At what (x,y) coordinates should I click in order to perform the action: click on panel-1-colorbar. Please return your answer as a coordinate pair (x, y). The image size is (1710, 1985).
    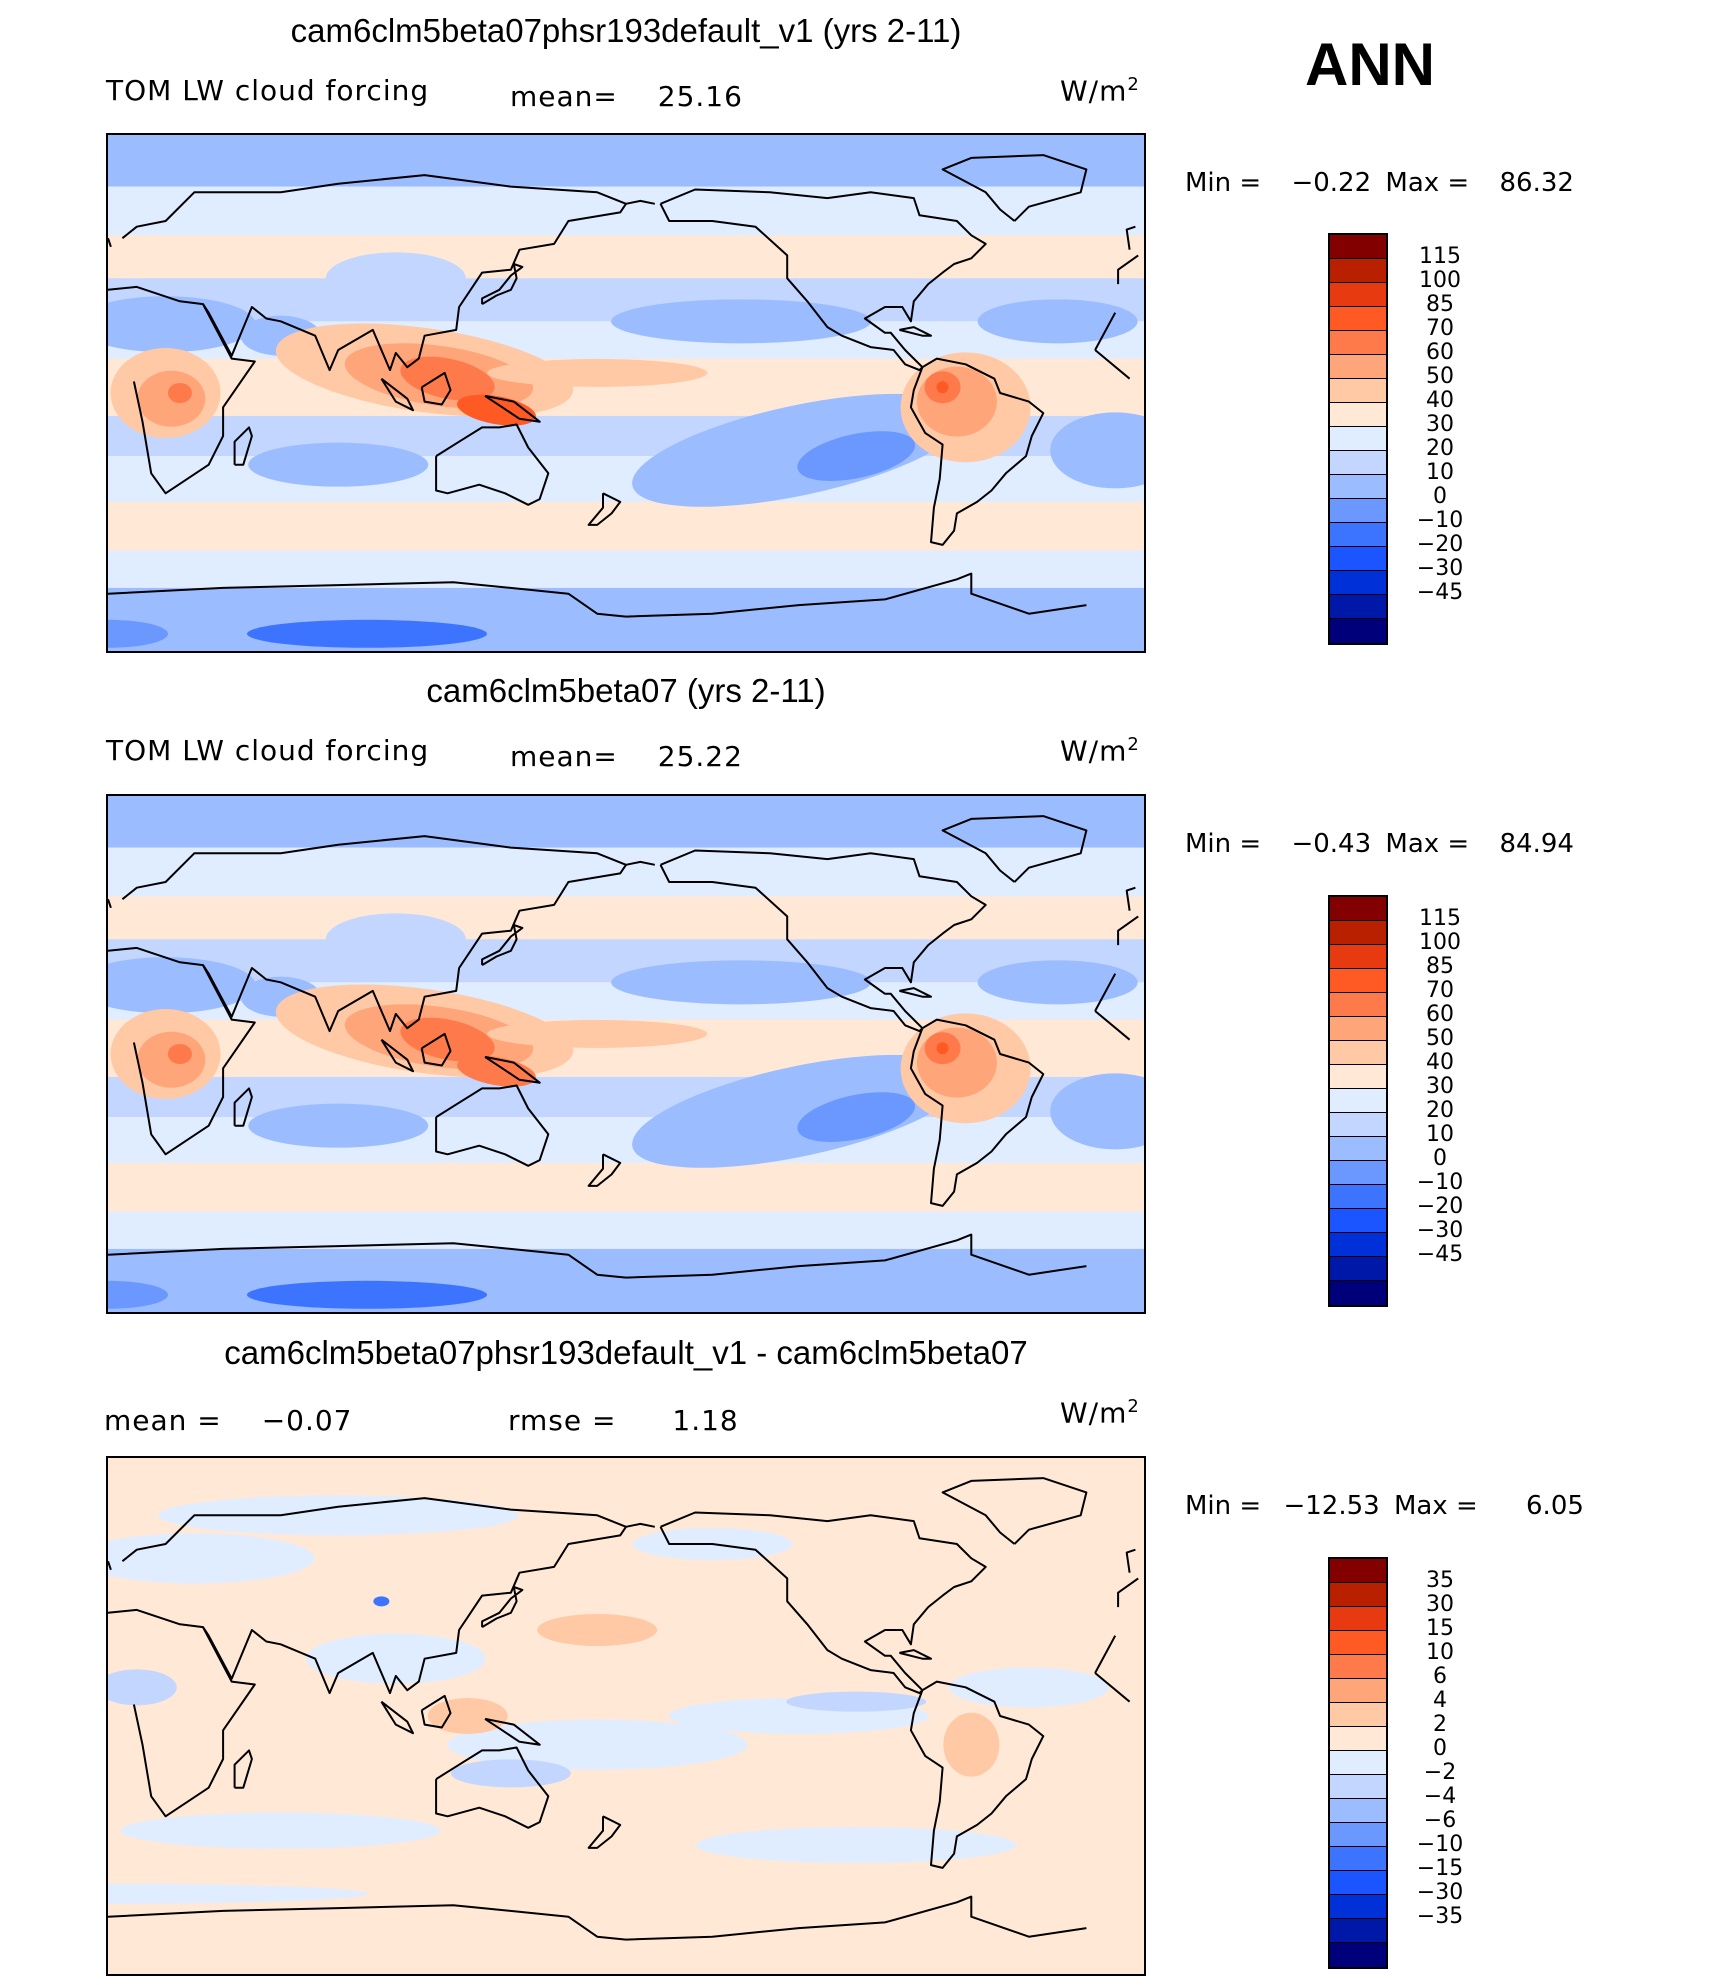
    Looking at the image, I should click on (1358, 439).